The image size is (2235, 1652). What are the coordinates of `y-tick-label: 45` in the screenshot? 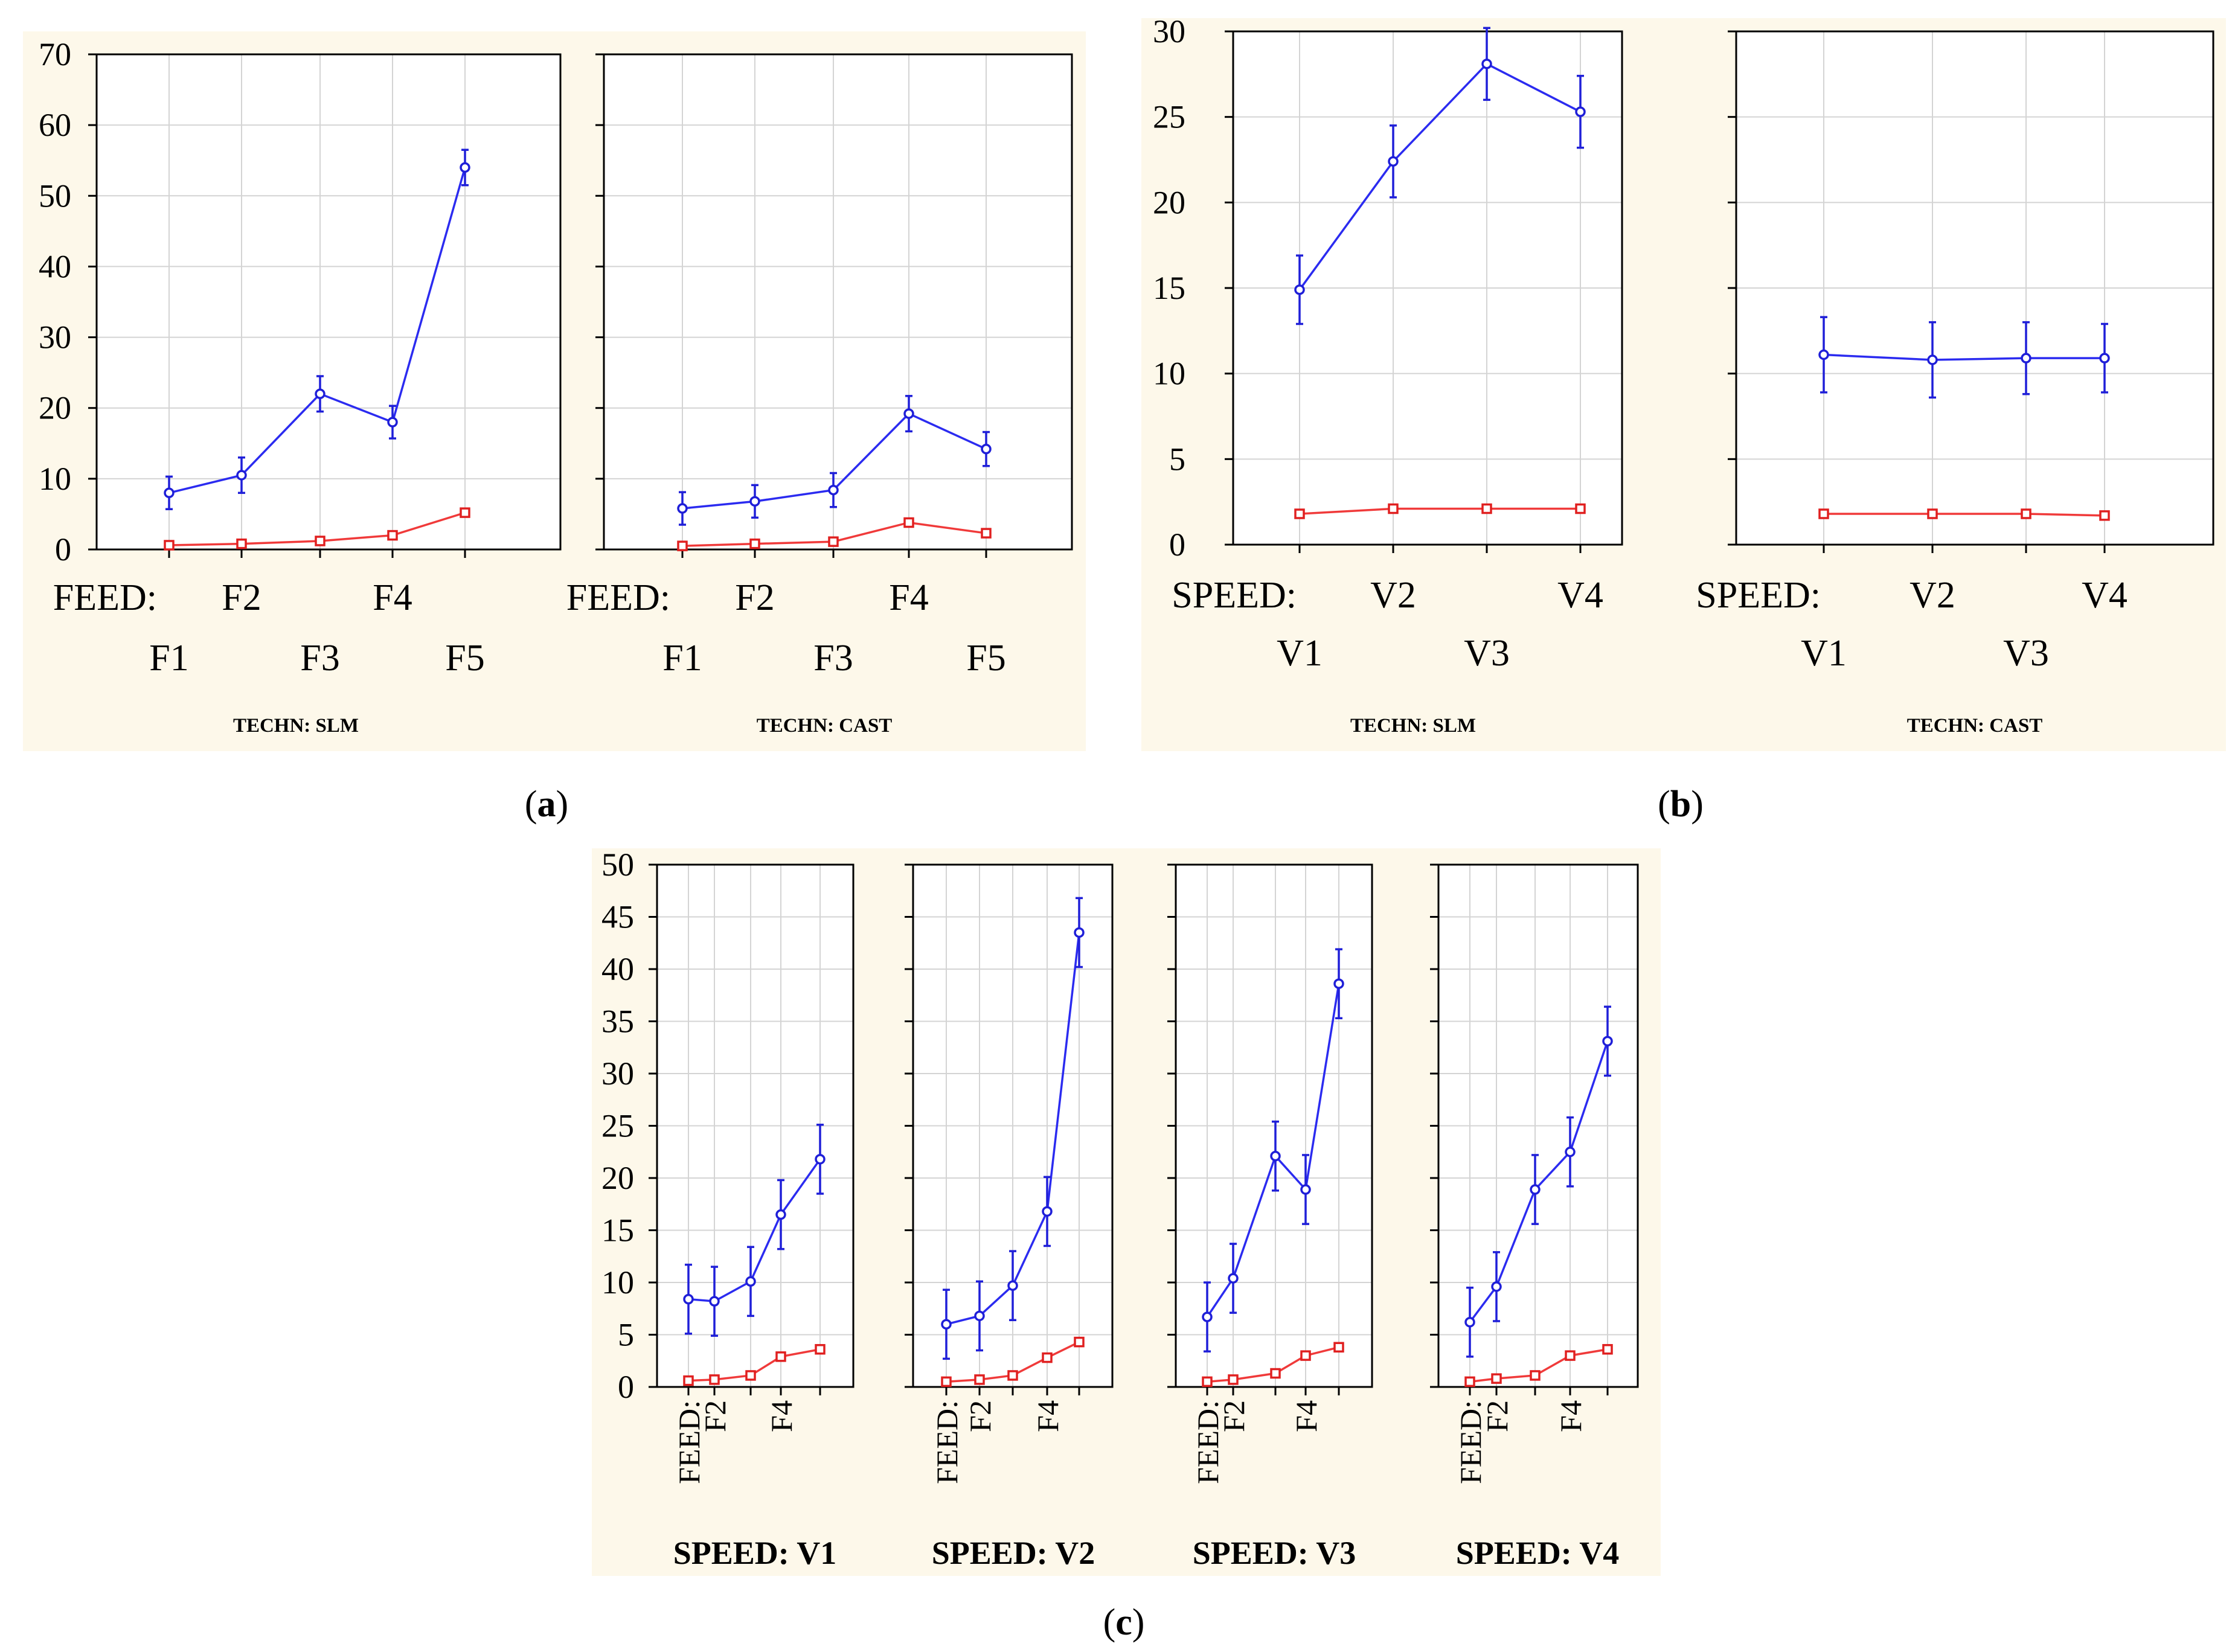 It's located at (617, 917).